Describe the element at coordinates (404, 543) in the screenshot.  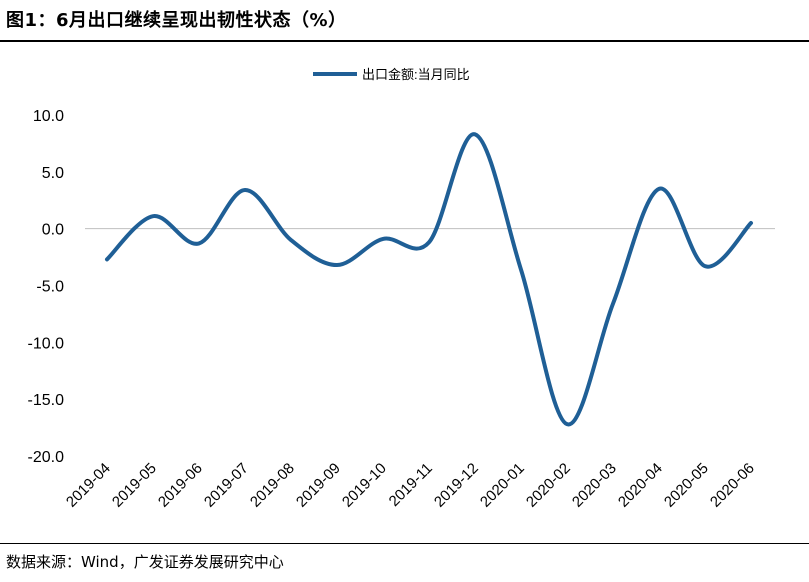
I see `source-rule` at that location.